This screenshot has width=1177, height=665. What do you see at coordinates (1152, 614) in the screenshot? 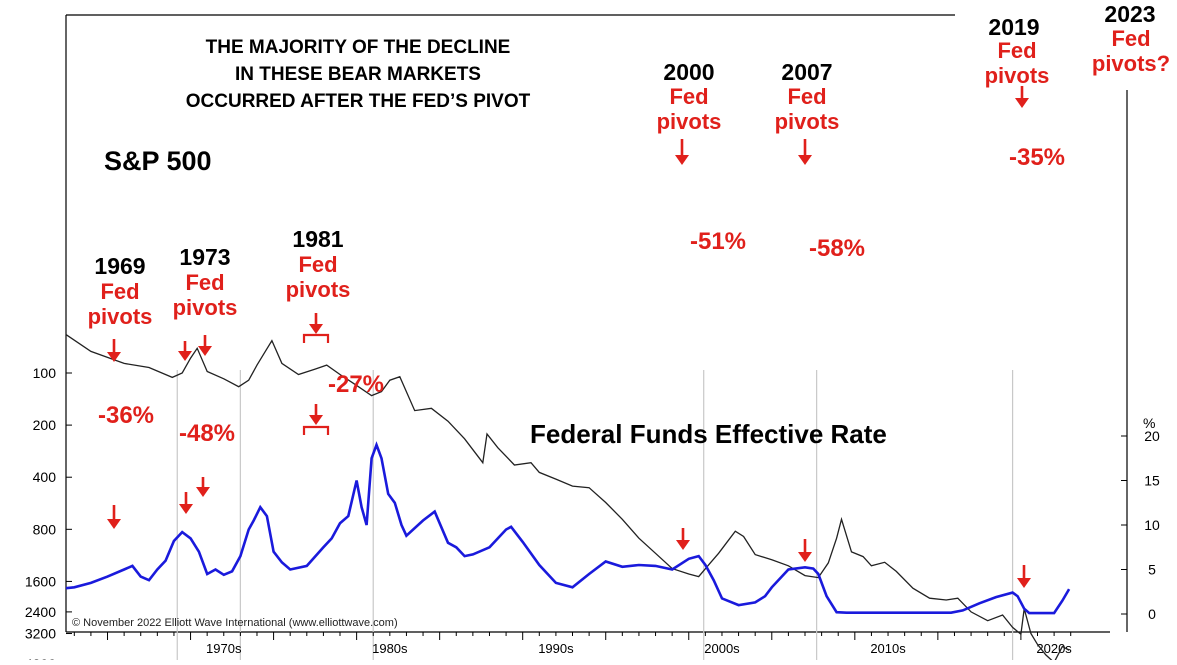
I see `ffr-ytick-label-0: 0` at bounding box center [1152, 614].